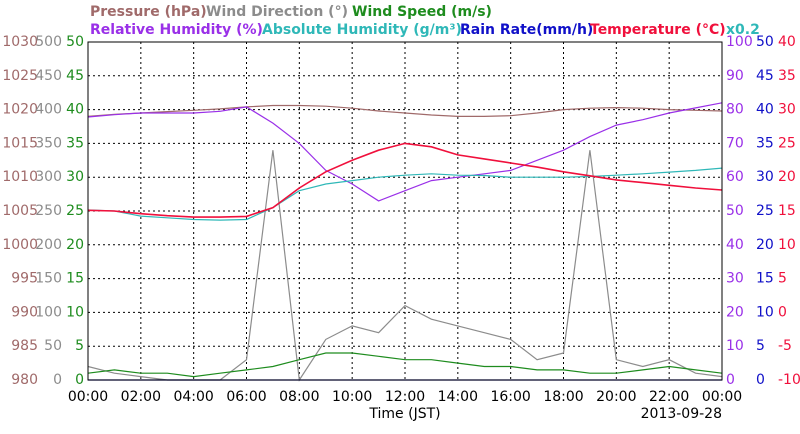 The height and width of the screenshot is (434, 800). I want to click on y-tick-label: 80, so click(735, 110).